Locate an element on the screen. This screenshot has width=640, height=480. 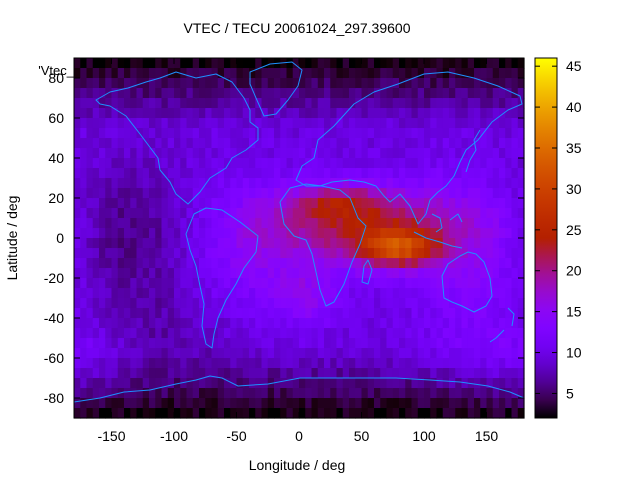
x-axis-label: Longitude / deg is located at coordinates (297, 465).